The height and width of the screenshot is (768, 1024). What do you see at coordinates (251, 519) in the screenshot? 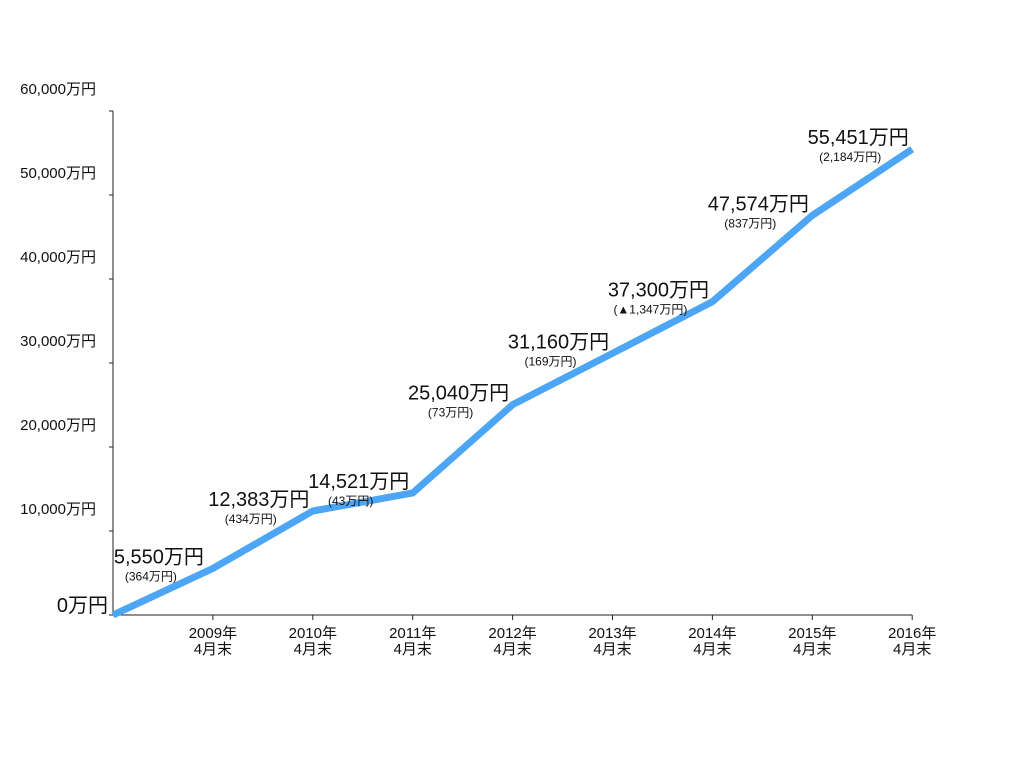
I see `data-label-change: (434万円)` at bounding box center [251, 519].